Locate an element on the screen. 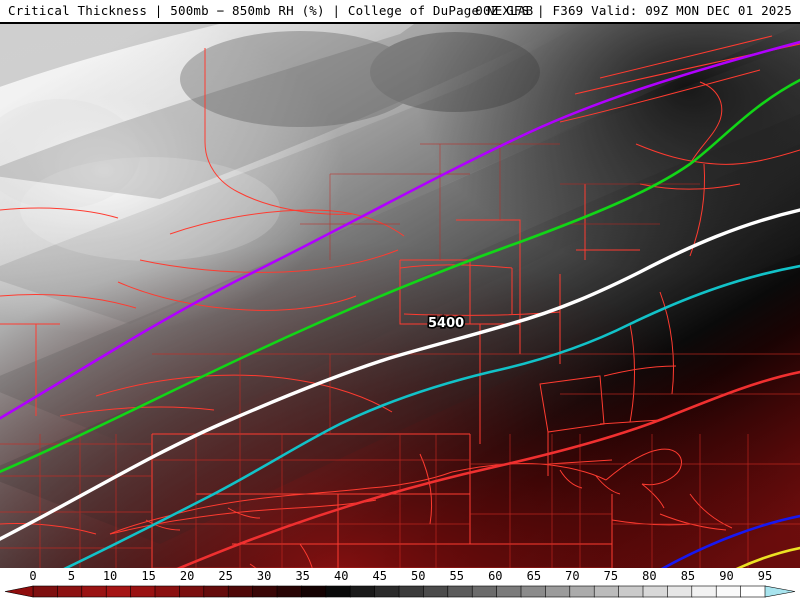 This screenshot has height=600, width=800. colorbar-tick-25: 25 is located at coordinates (225, 576).